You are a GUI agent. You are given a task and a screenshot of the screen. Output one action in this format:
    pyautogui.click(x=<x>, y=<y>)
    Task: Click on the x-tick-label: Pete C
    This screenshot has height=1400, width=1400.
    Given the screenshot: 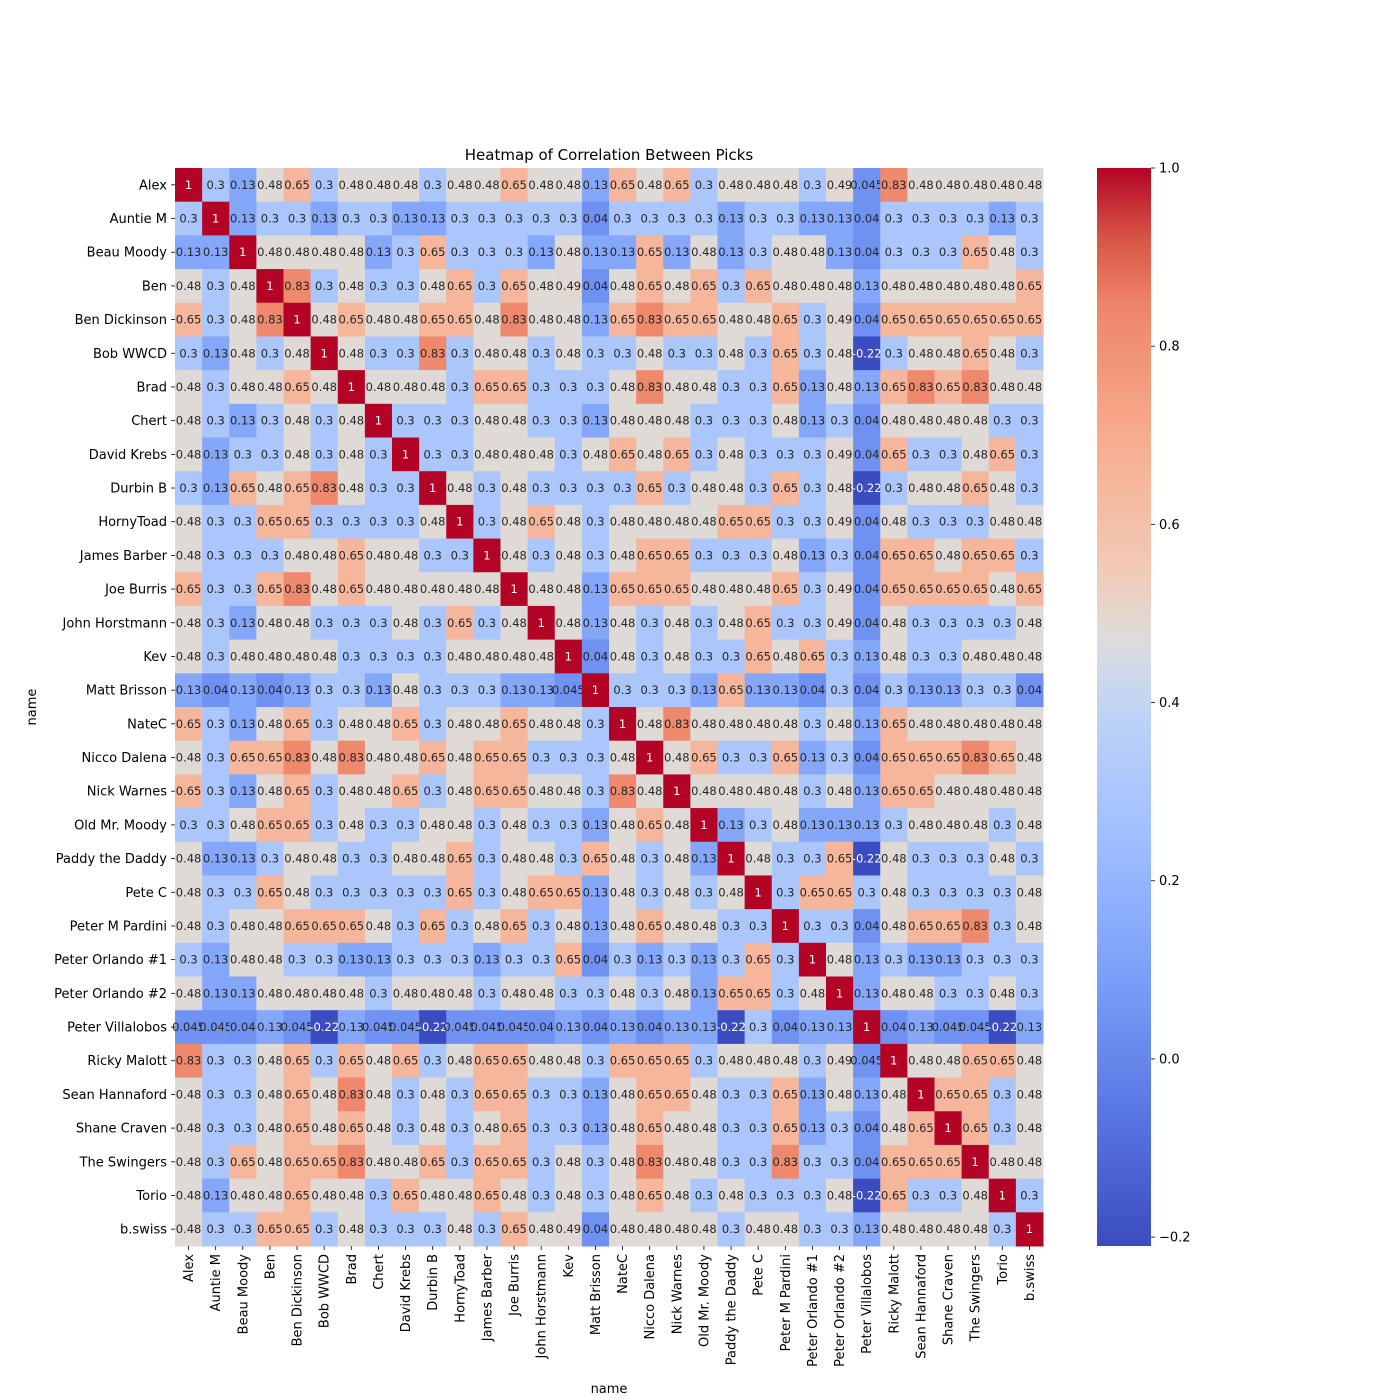 What is the action you would take?
    pyautogui.click(x=759, y=1275)
    